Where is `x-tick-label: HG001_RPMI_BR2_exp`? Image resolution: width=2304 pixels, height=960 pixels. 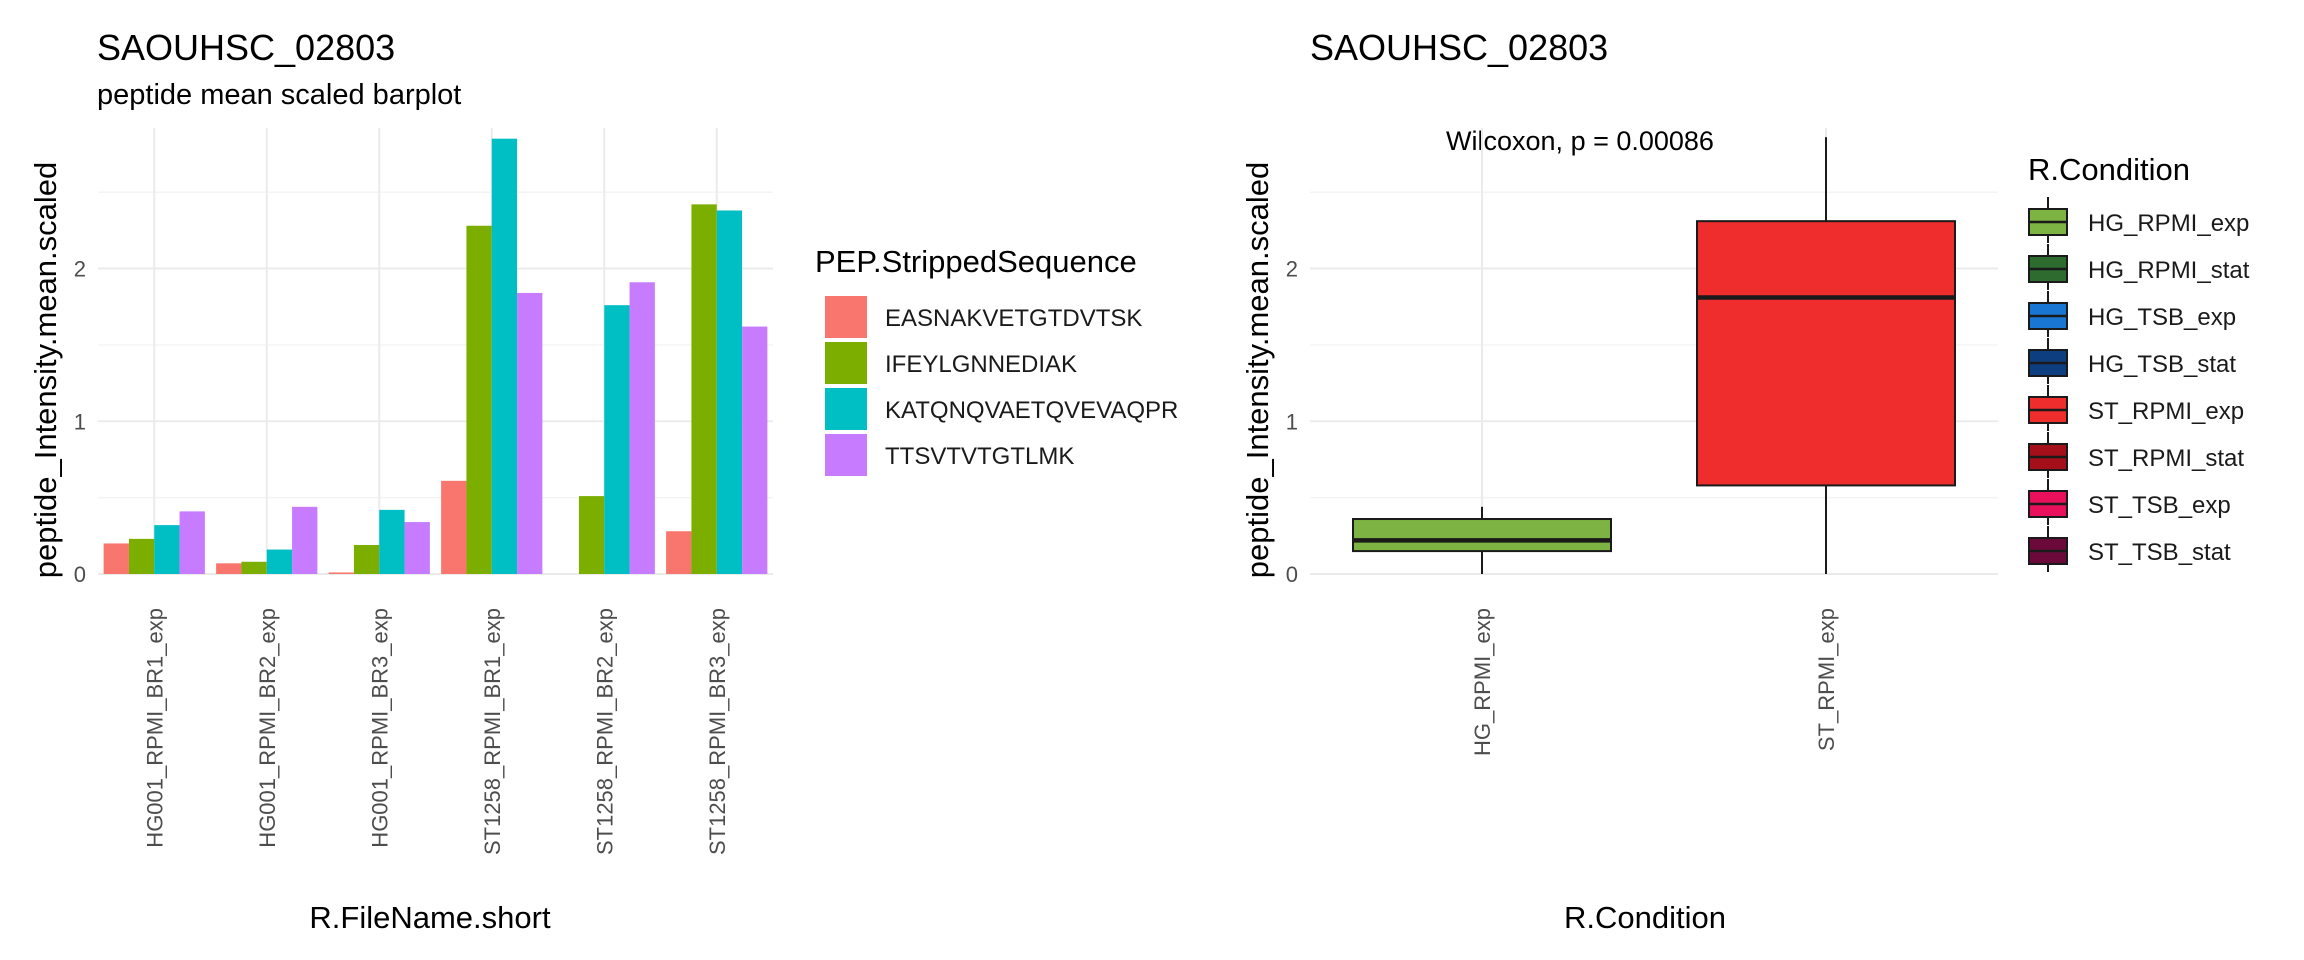 x-tick-label: HG001_RPMI_BR2_exp is located at coordinates (267, 728).